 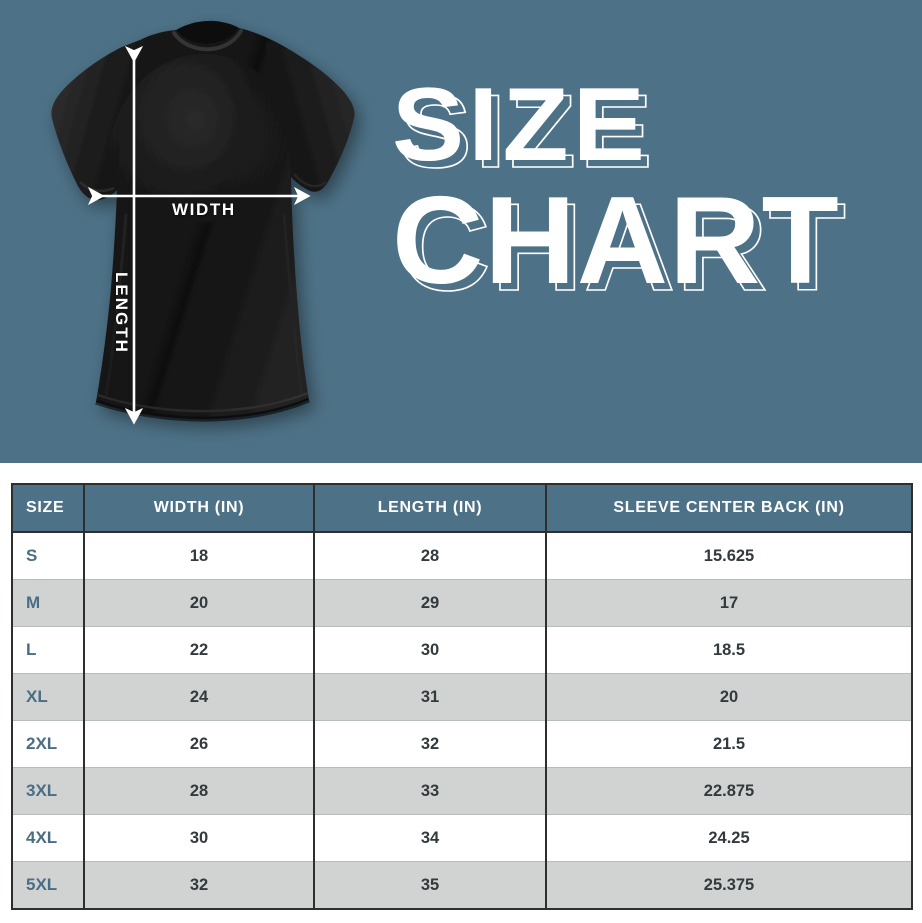 What do you see at coordinates (430, 556) in the screenshot?
I see `cell-length: 28` at bounding box center [430, 556].